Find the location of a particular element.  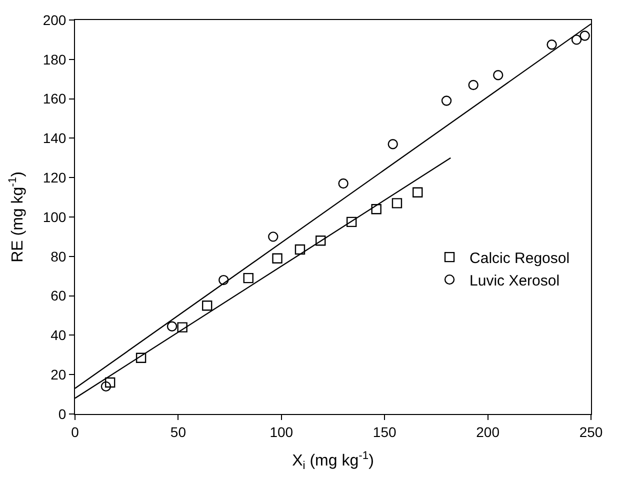

x-tick-label: 100 is located at coordinates (282, 432).